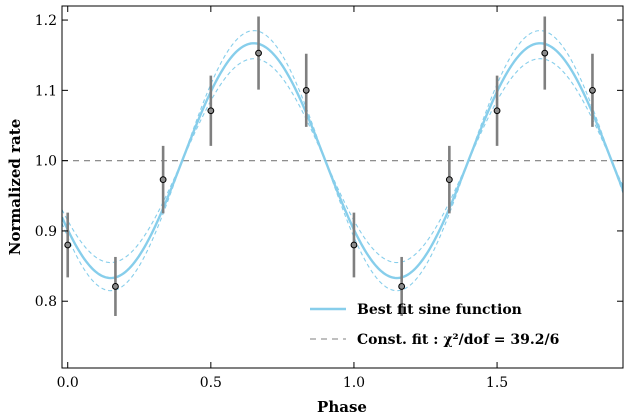  I want to click on legend-label-sine: Best fit sine function, so click(439, 310).